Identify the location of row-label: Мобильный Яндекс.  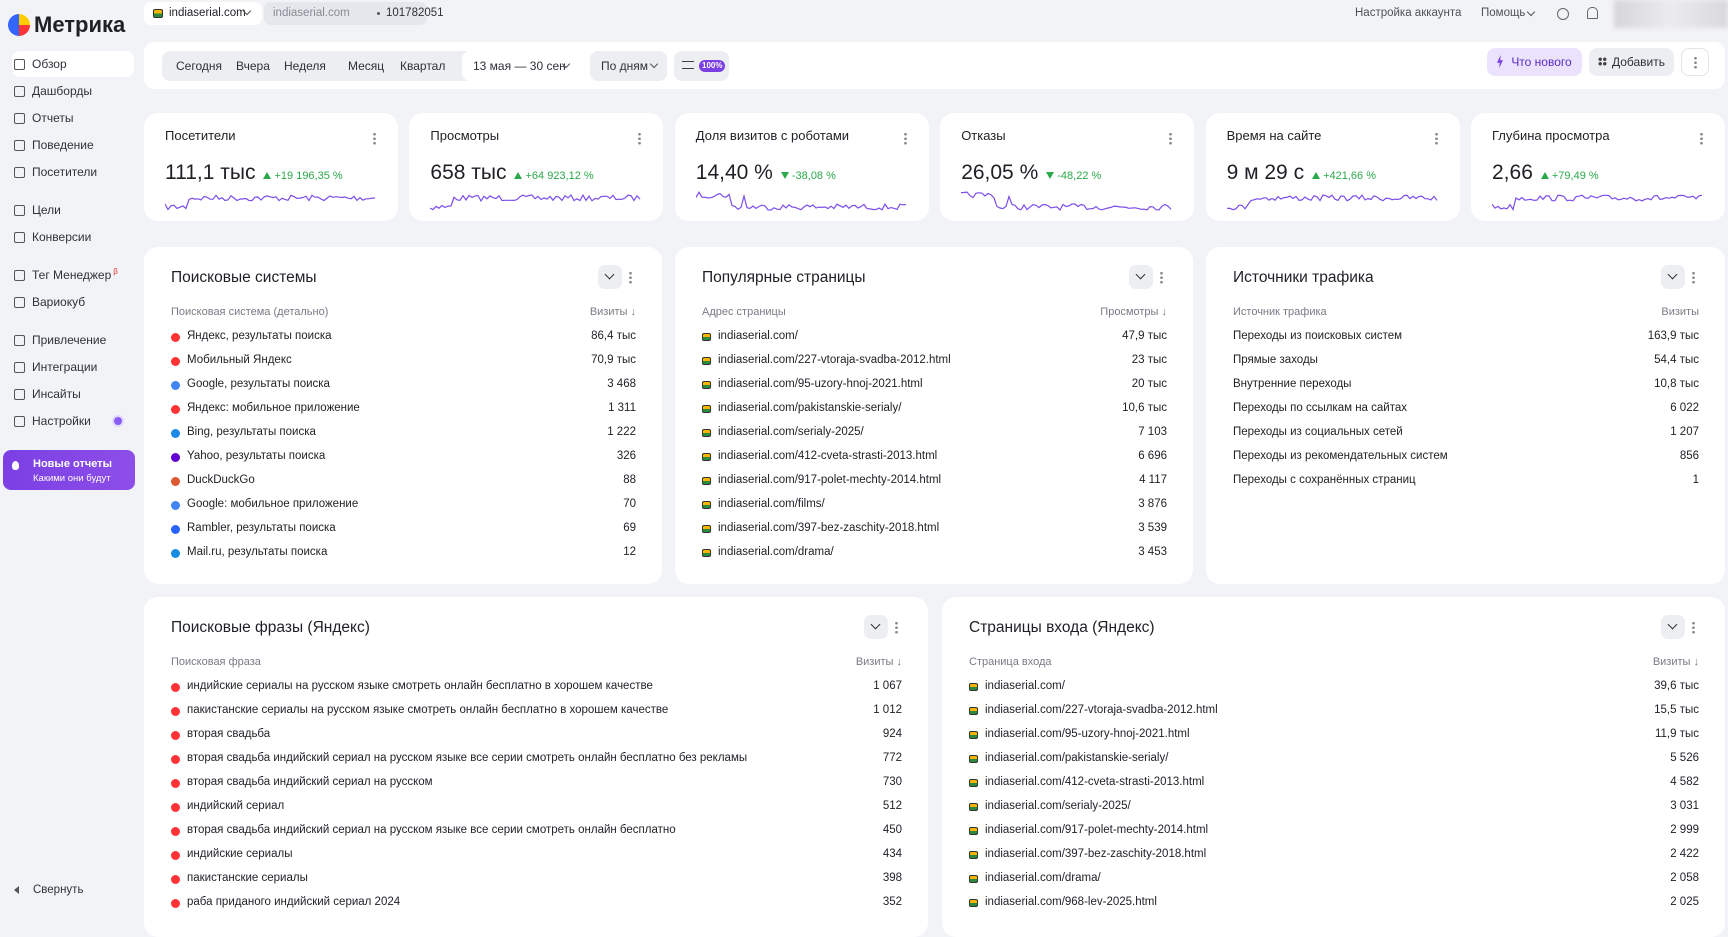
(239, 360).